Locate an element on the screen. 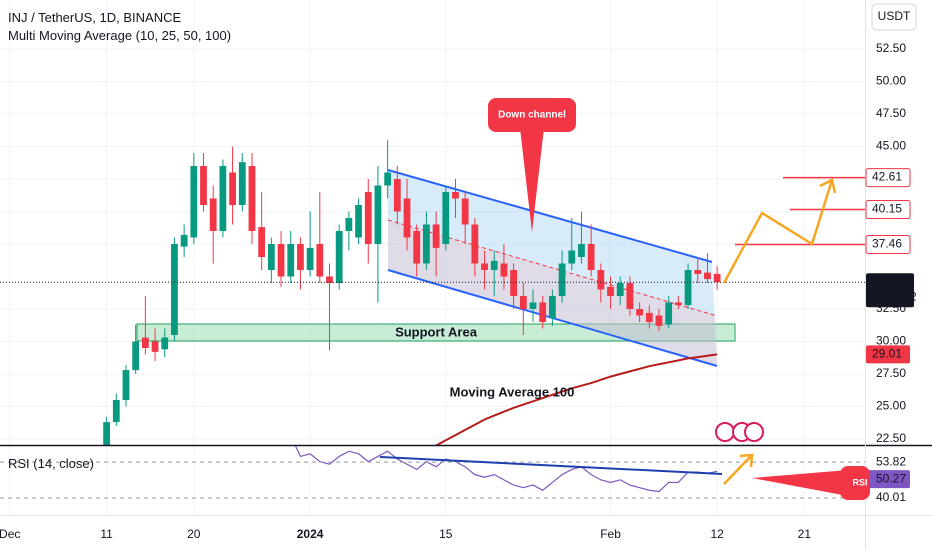  y-tick-label: 30.00 is located at coordinates (891, 341).